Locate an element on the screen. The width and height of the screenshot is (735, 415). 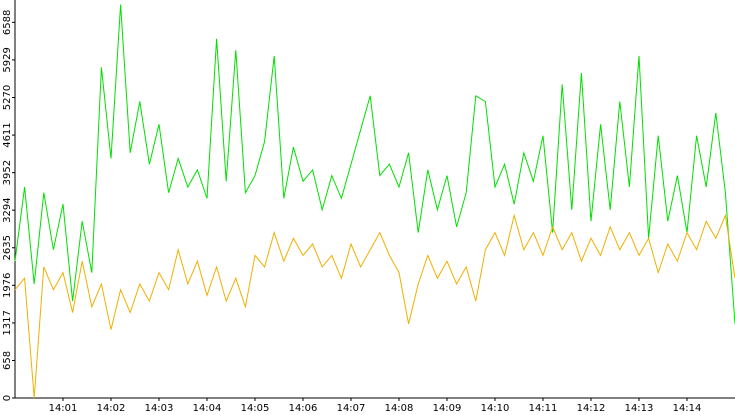
x-tick-label: 14:07 is located at coordinates (351, 408).